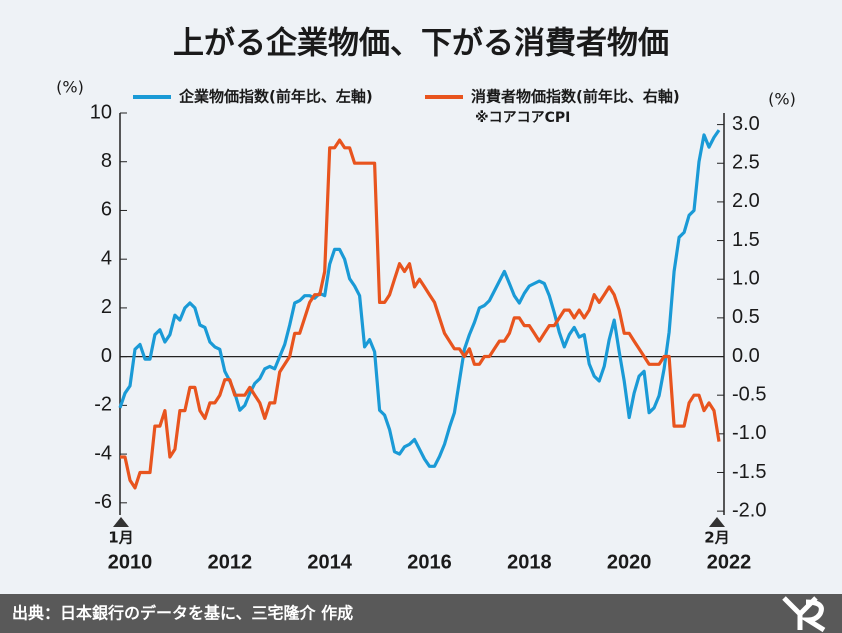 The image size is (842, 633). I want to click on y2-tick-label: -2.0, so click(749, 510).